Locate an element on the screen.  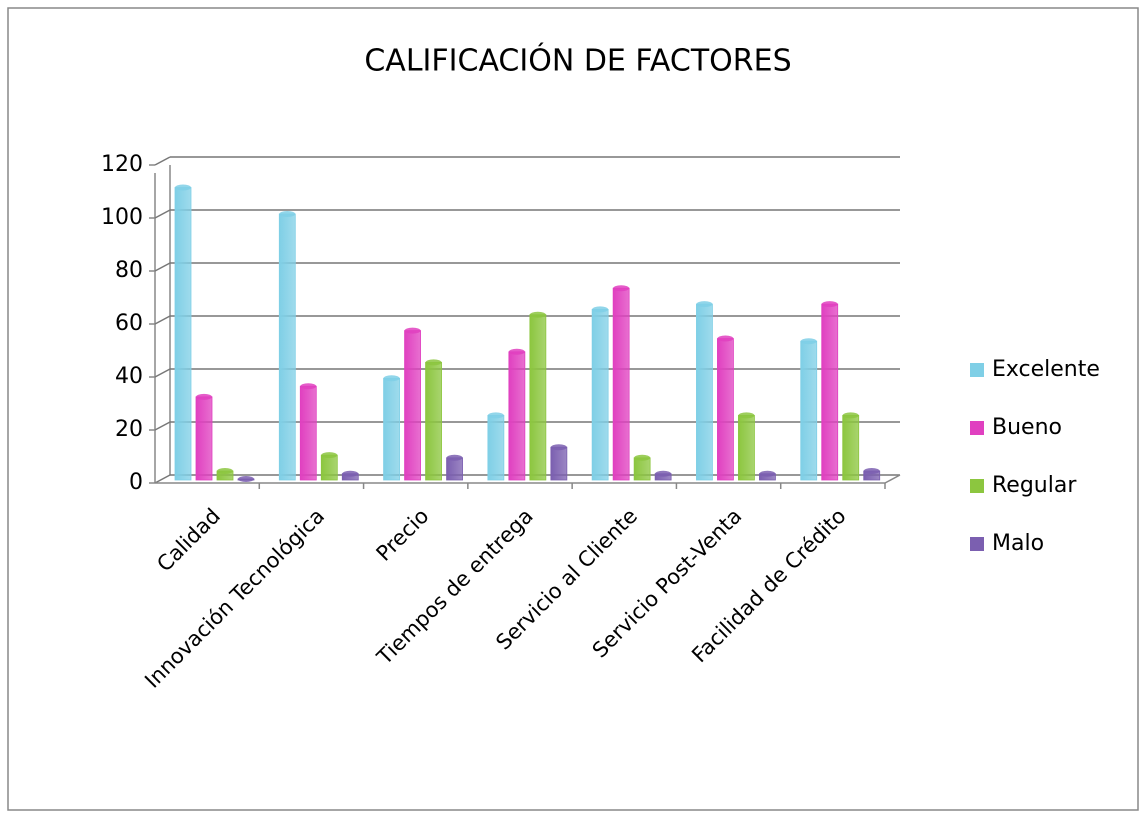
legend-label: Regular is located at coordinates (1034, 485).